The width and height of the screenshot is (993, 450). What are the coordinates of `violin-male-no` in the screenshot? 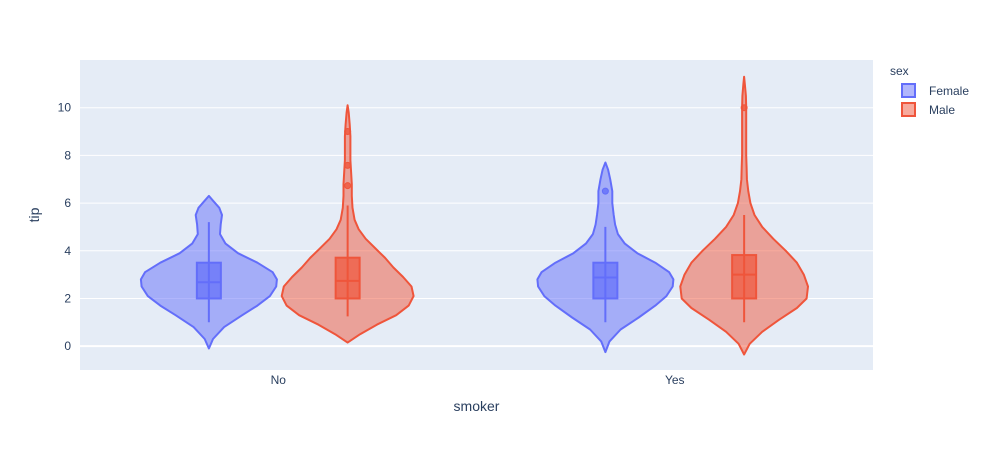 It's located at (347, 224).